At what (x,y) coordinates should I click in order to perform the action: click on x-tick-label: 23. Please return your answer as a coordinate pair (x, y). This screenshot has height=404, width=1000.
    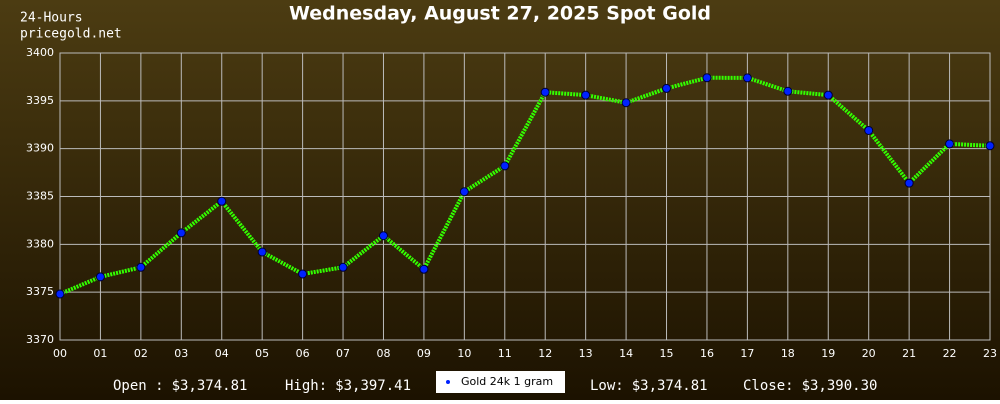
    Looking at the image, I should click on (990, 353).